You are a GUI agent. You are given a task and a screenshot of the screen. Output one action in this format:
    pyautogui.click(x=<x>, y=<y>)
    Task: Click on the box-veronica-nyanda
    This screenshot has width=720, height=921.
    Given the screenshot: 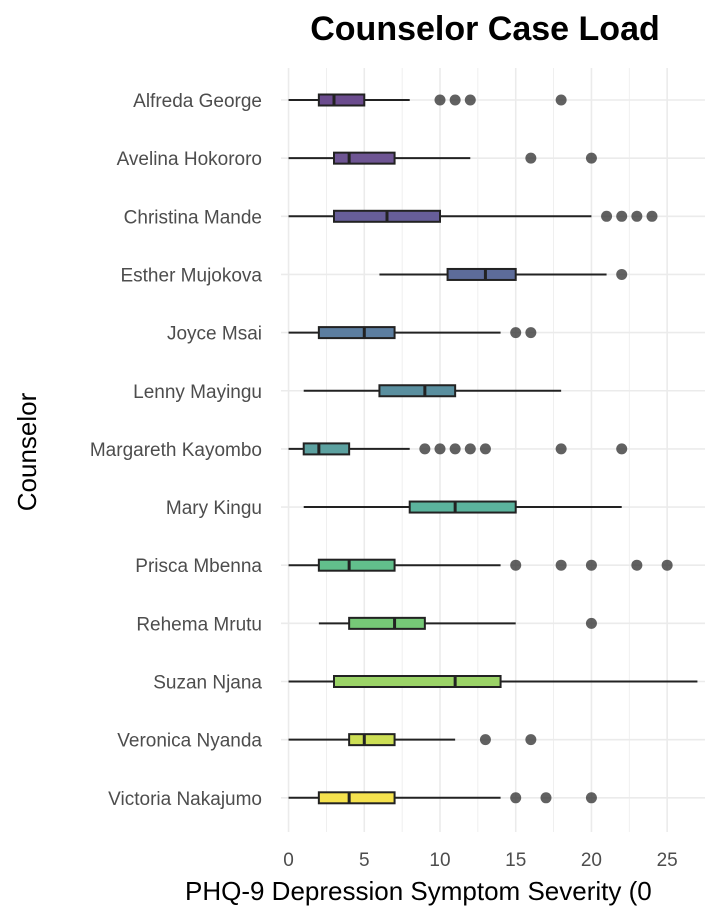 What is the action you would take?
    pyautogui.click(x=412, y=740)
    